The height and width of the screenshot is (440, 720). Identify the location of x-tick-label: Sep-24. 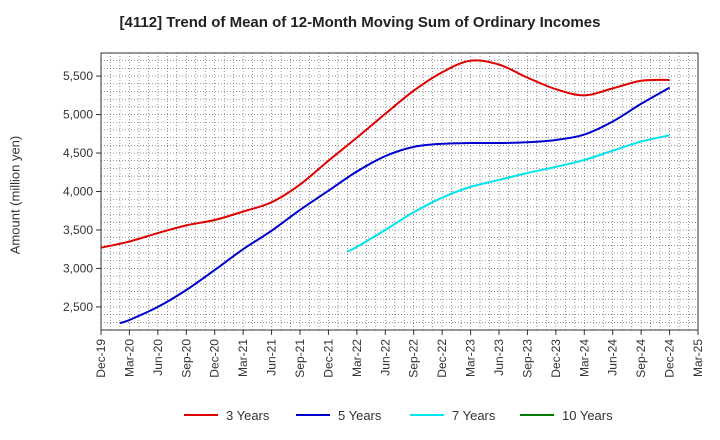
(641, 358).